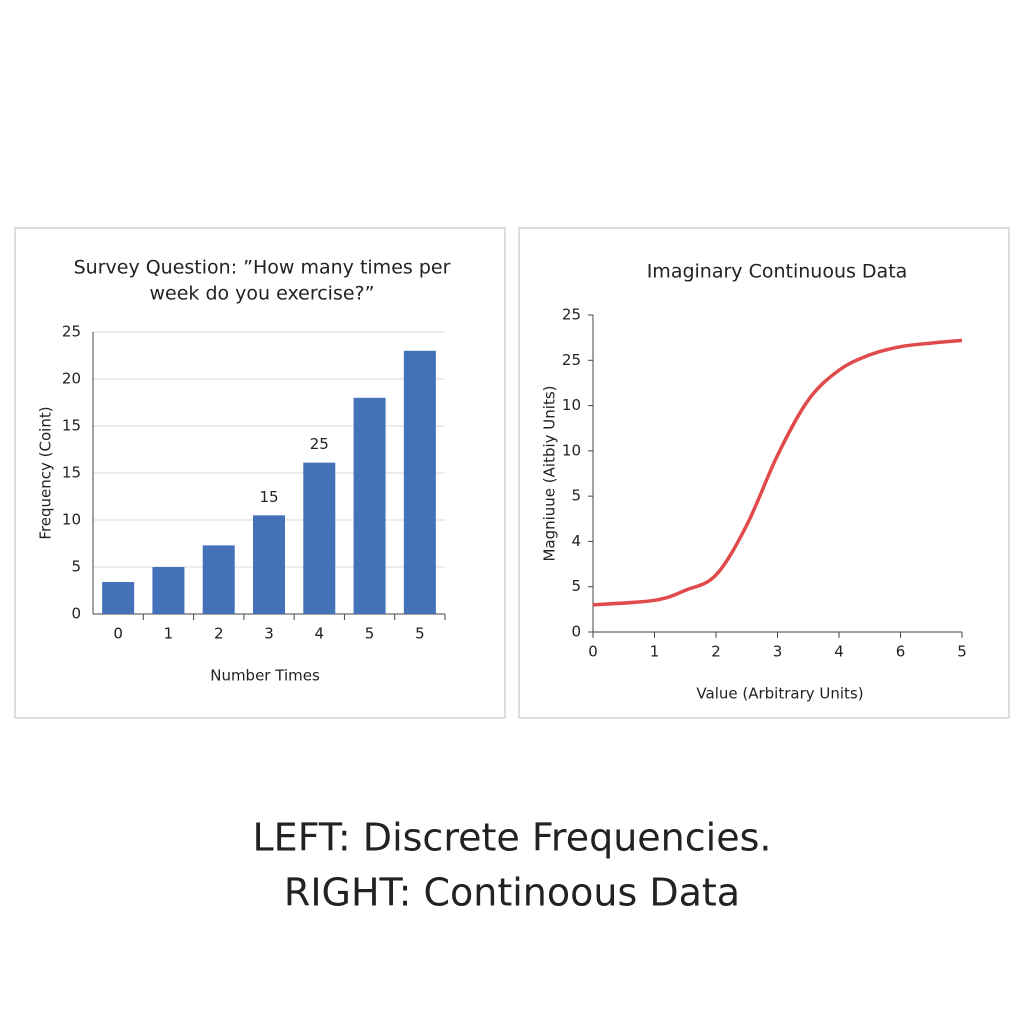 The width and height of the screenshot is (1024, 1024). I want to click on y-axis-label: Frequency (Coint), so click(46, 472).